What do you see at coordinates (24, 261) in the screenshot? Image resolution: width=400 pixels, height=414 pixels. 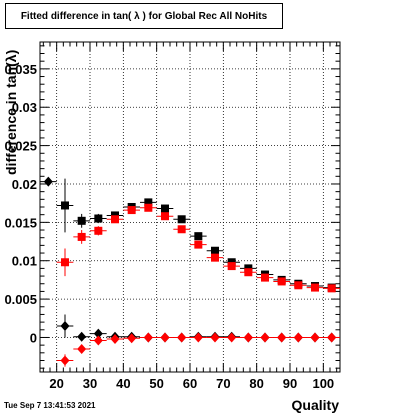 I see `y-tick-label: 0.01` at bounding box center [24, 261].